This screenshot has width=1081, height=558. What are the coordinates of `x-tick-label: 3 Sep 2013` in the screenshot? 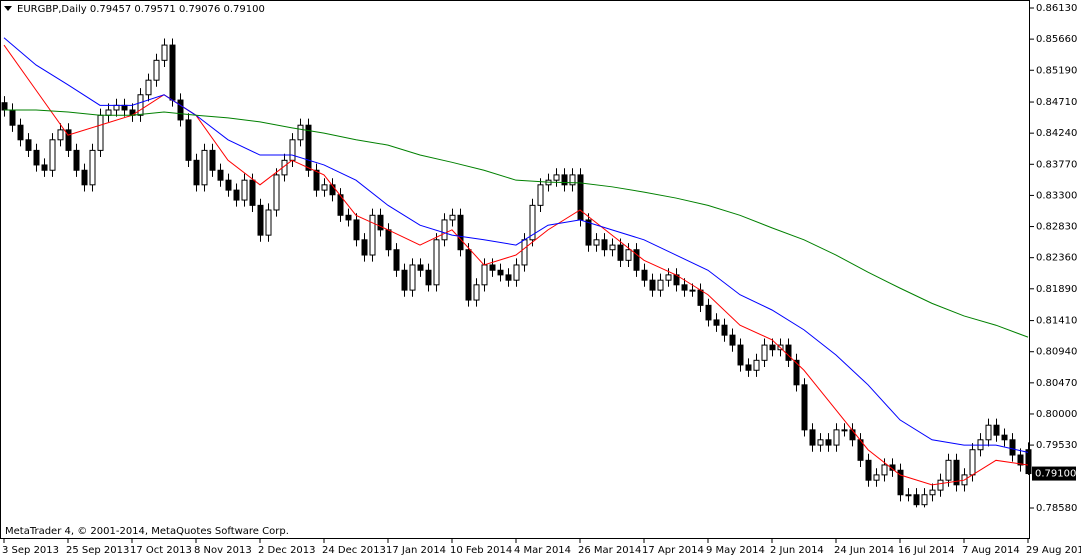 It's located at (30, 550).